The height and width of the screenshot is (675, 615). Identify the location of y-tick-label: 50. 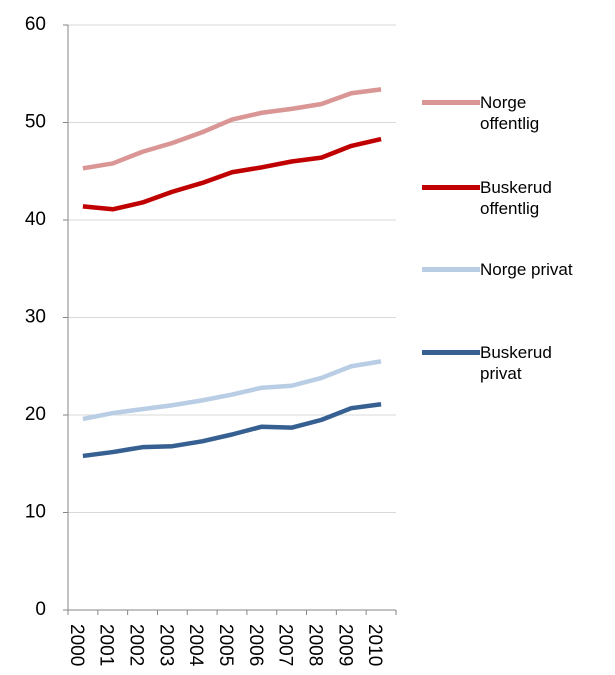
(35, 122).